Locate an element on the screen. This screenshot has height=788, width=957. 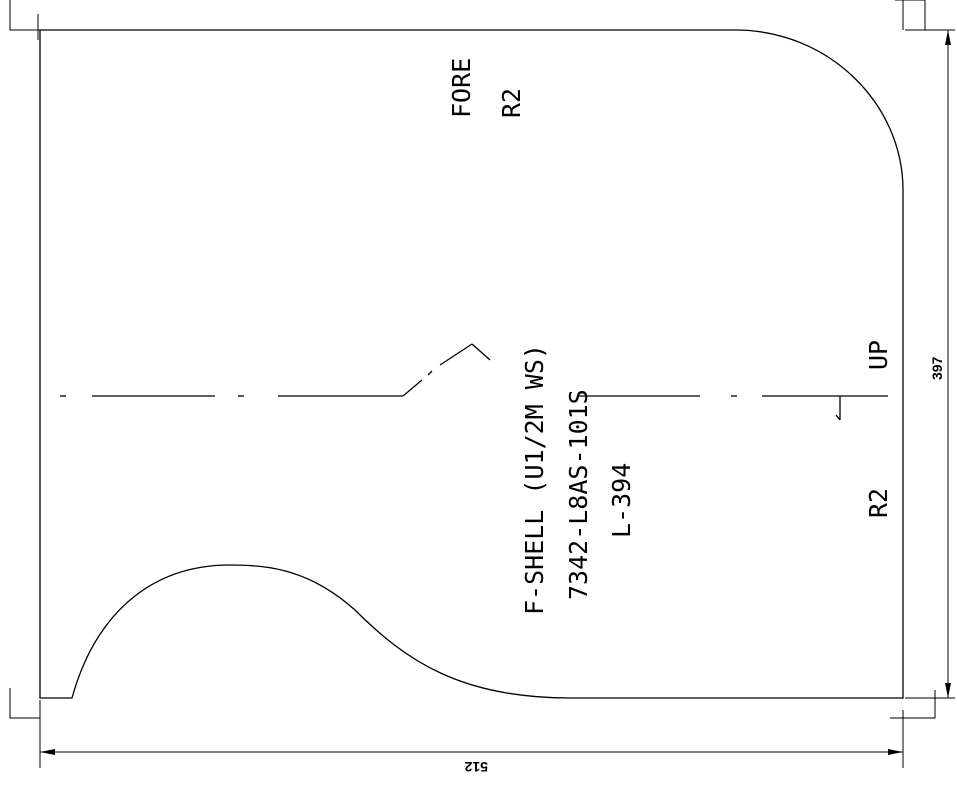
dimension-width is located at coordinates (471, 734).